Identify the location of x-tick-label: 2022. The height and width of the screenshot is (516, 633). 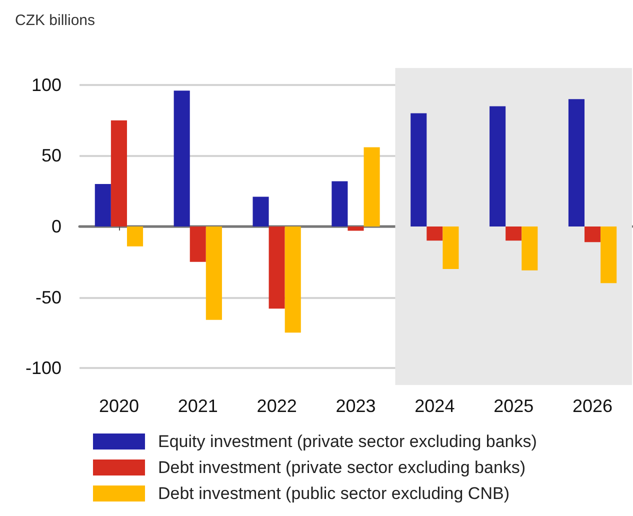
(276, 406).